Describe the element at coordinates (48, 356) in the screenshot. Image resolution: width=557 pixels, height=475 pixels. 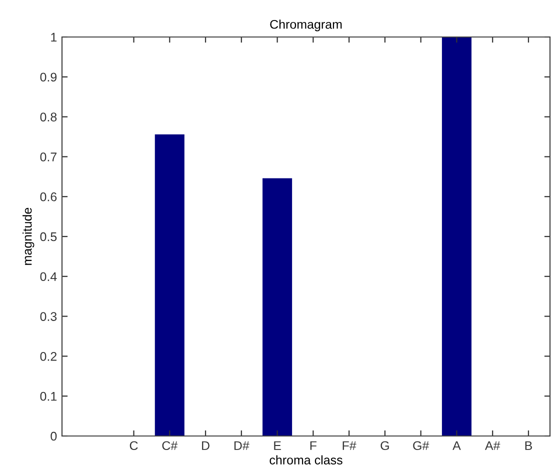
I see `y-tick-label: 0.2` at that location.